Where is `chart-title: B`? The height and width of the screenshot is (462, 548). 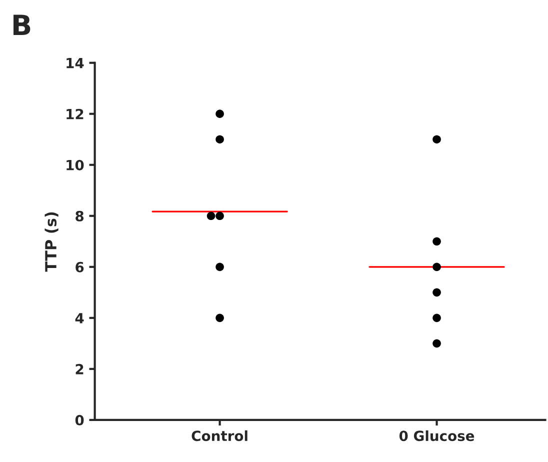 chart-title: B is located at coordinates (22, 24).